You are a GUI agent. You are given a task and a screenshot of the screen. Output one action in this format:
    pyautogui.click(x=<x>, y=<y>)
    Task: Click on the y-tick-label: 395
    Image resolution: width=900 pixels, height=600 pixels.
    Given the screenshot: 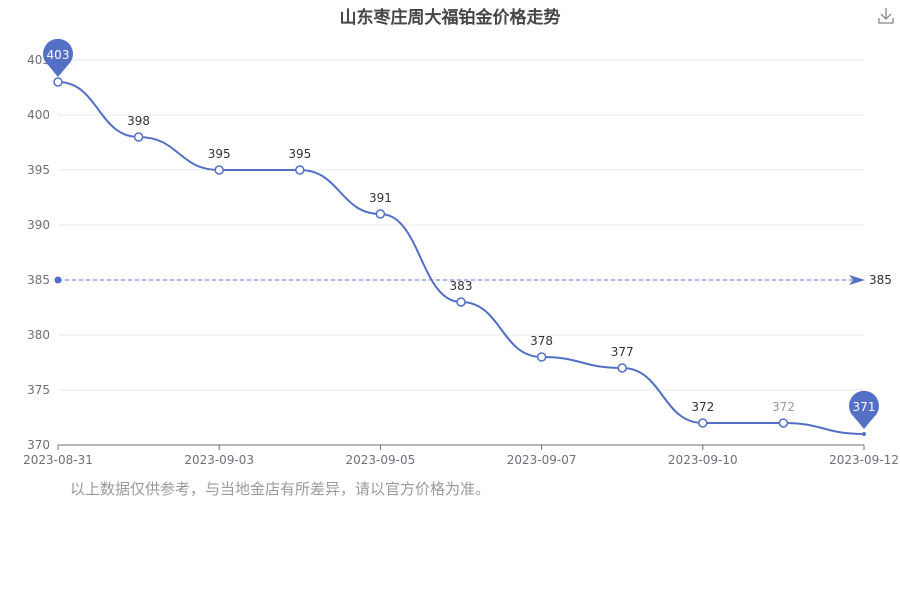 What is the action you would take?
    pyautogui.click(x=38, y=170)
    